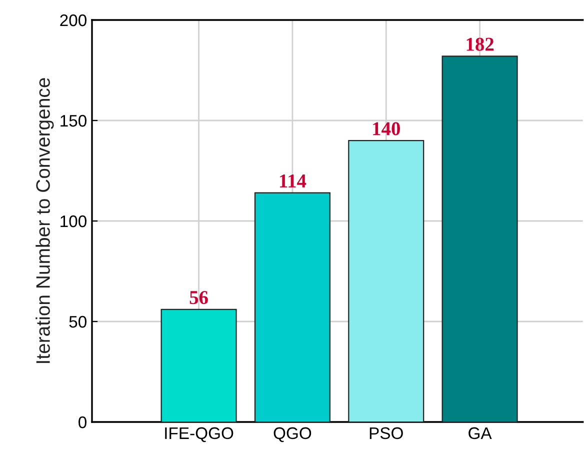 Image resolution: width=584 pixels, height=452 pixels. I want to click on y-tick-label: 150, so click(73, 120).